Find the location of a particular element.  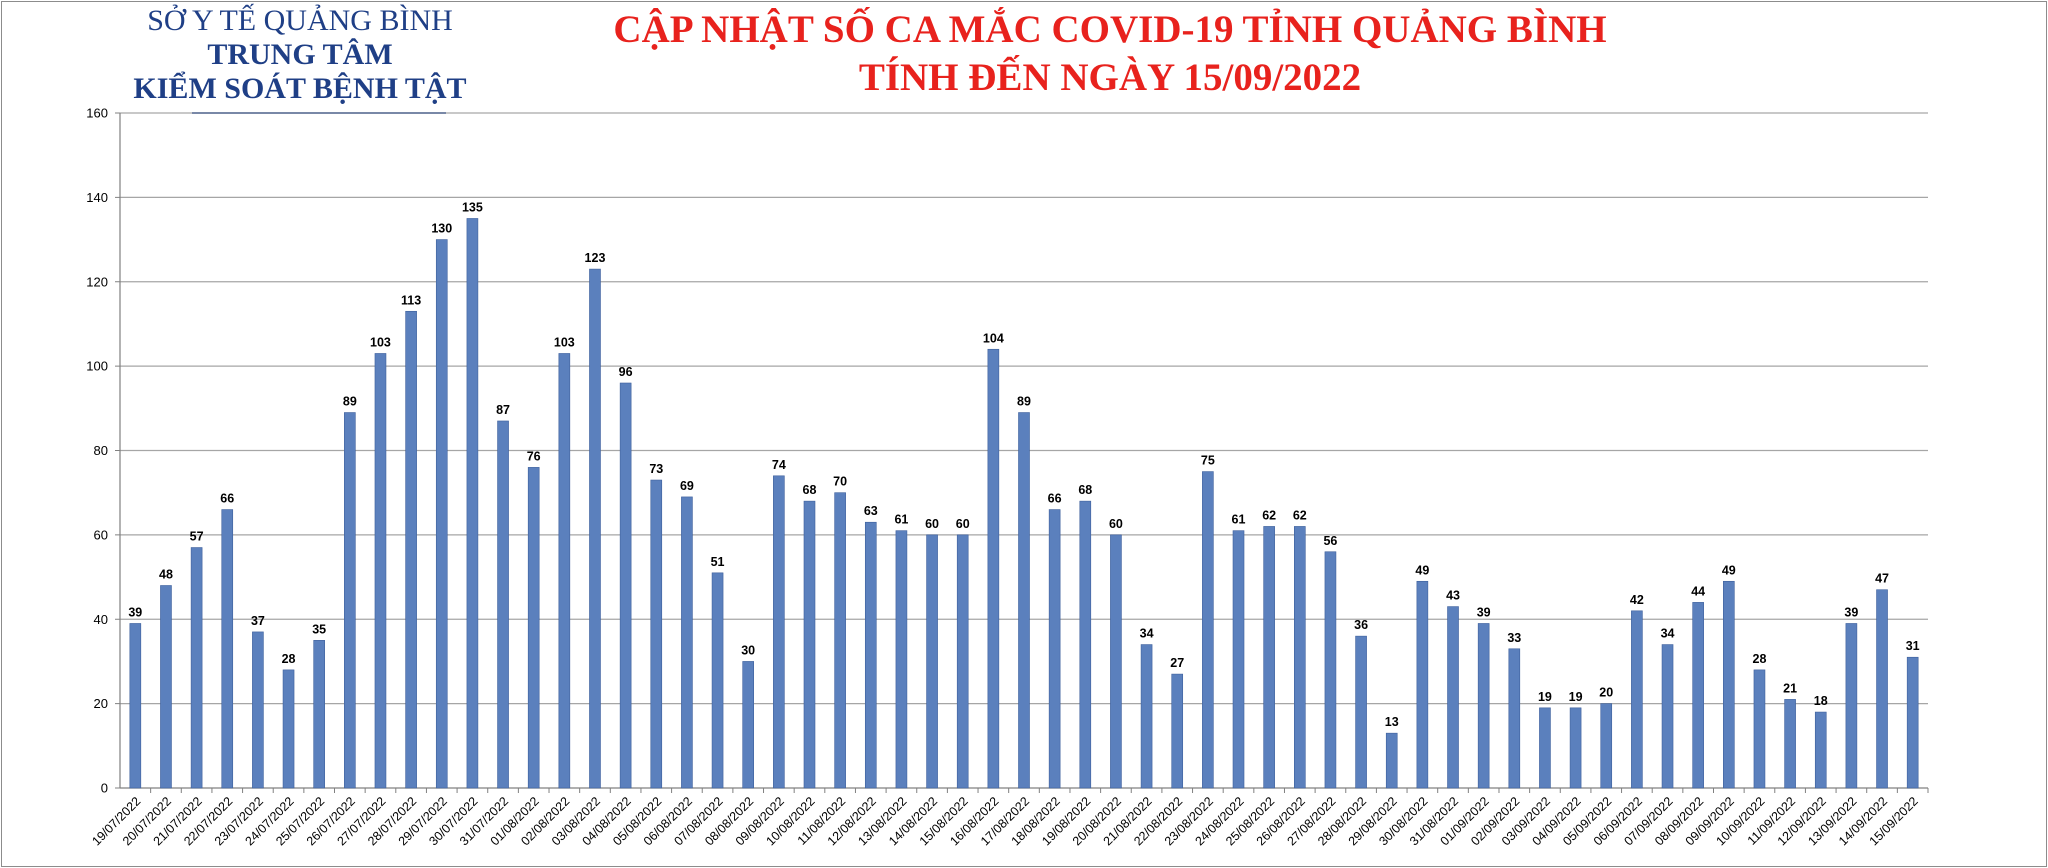

data-label: 43 is located at coordinates (1453, 596).